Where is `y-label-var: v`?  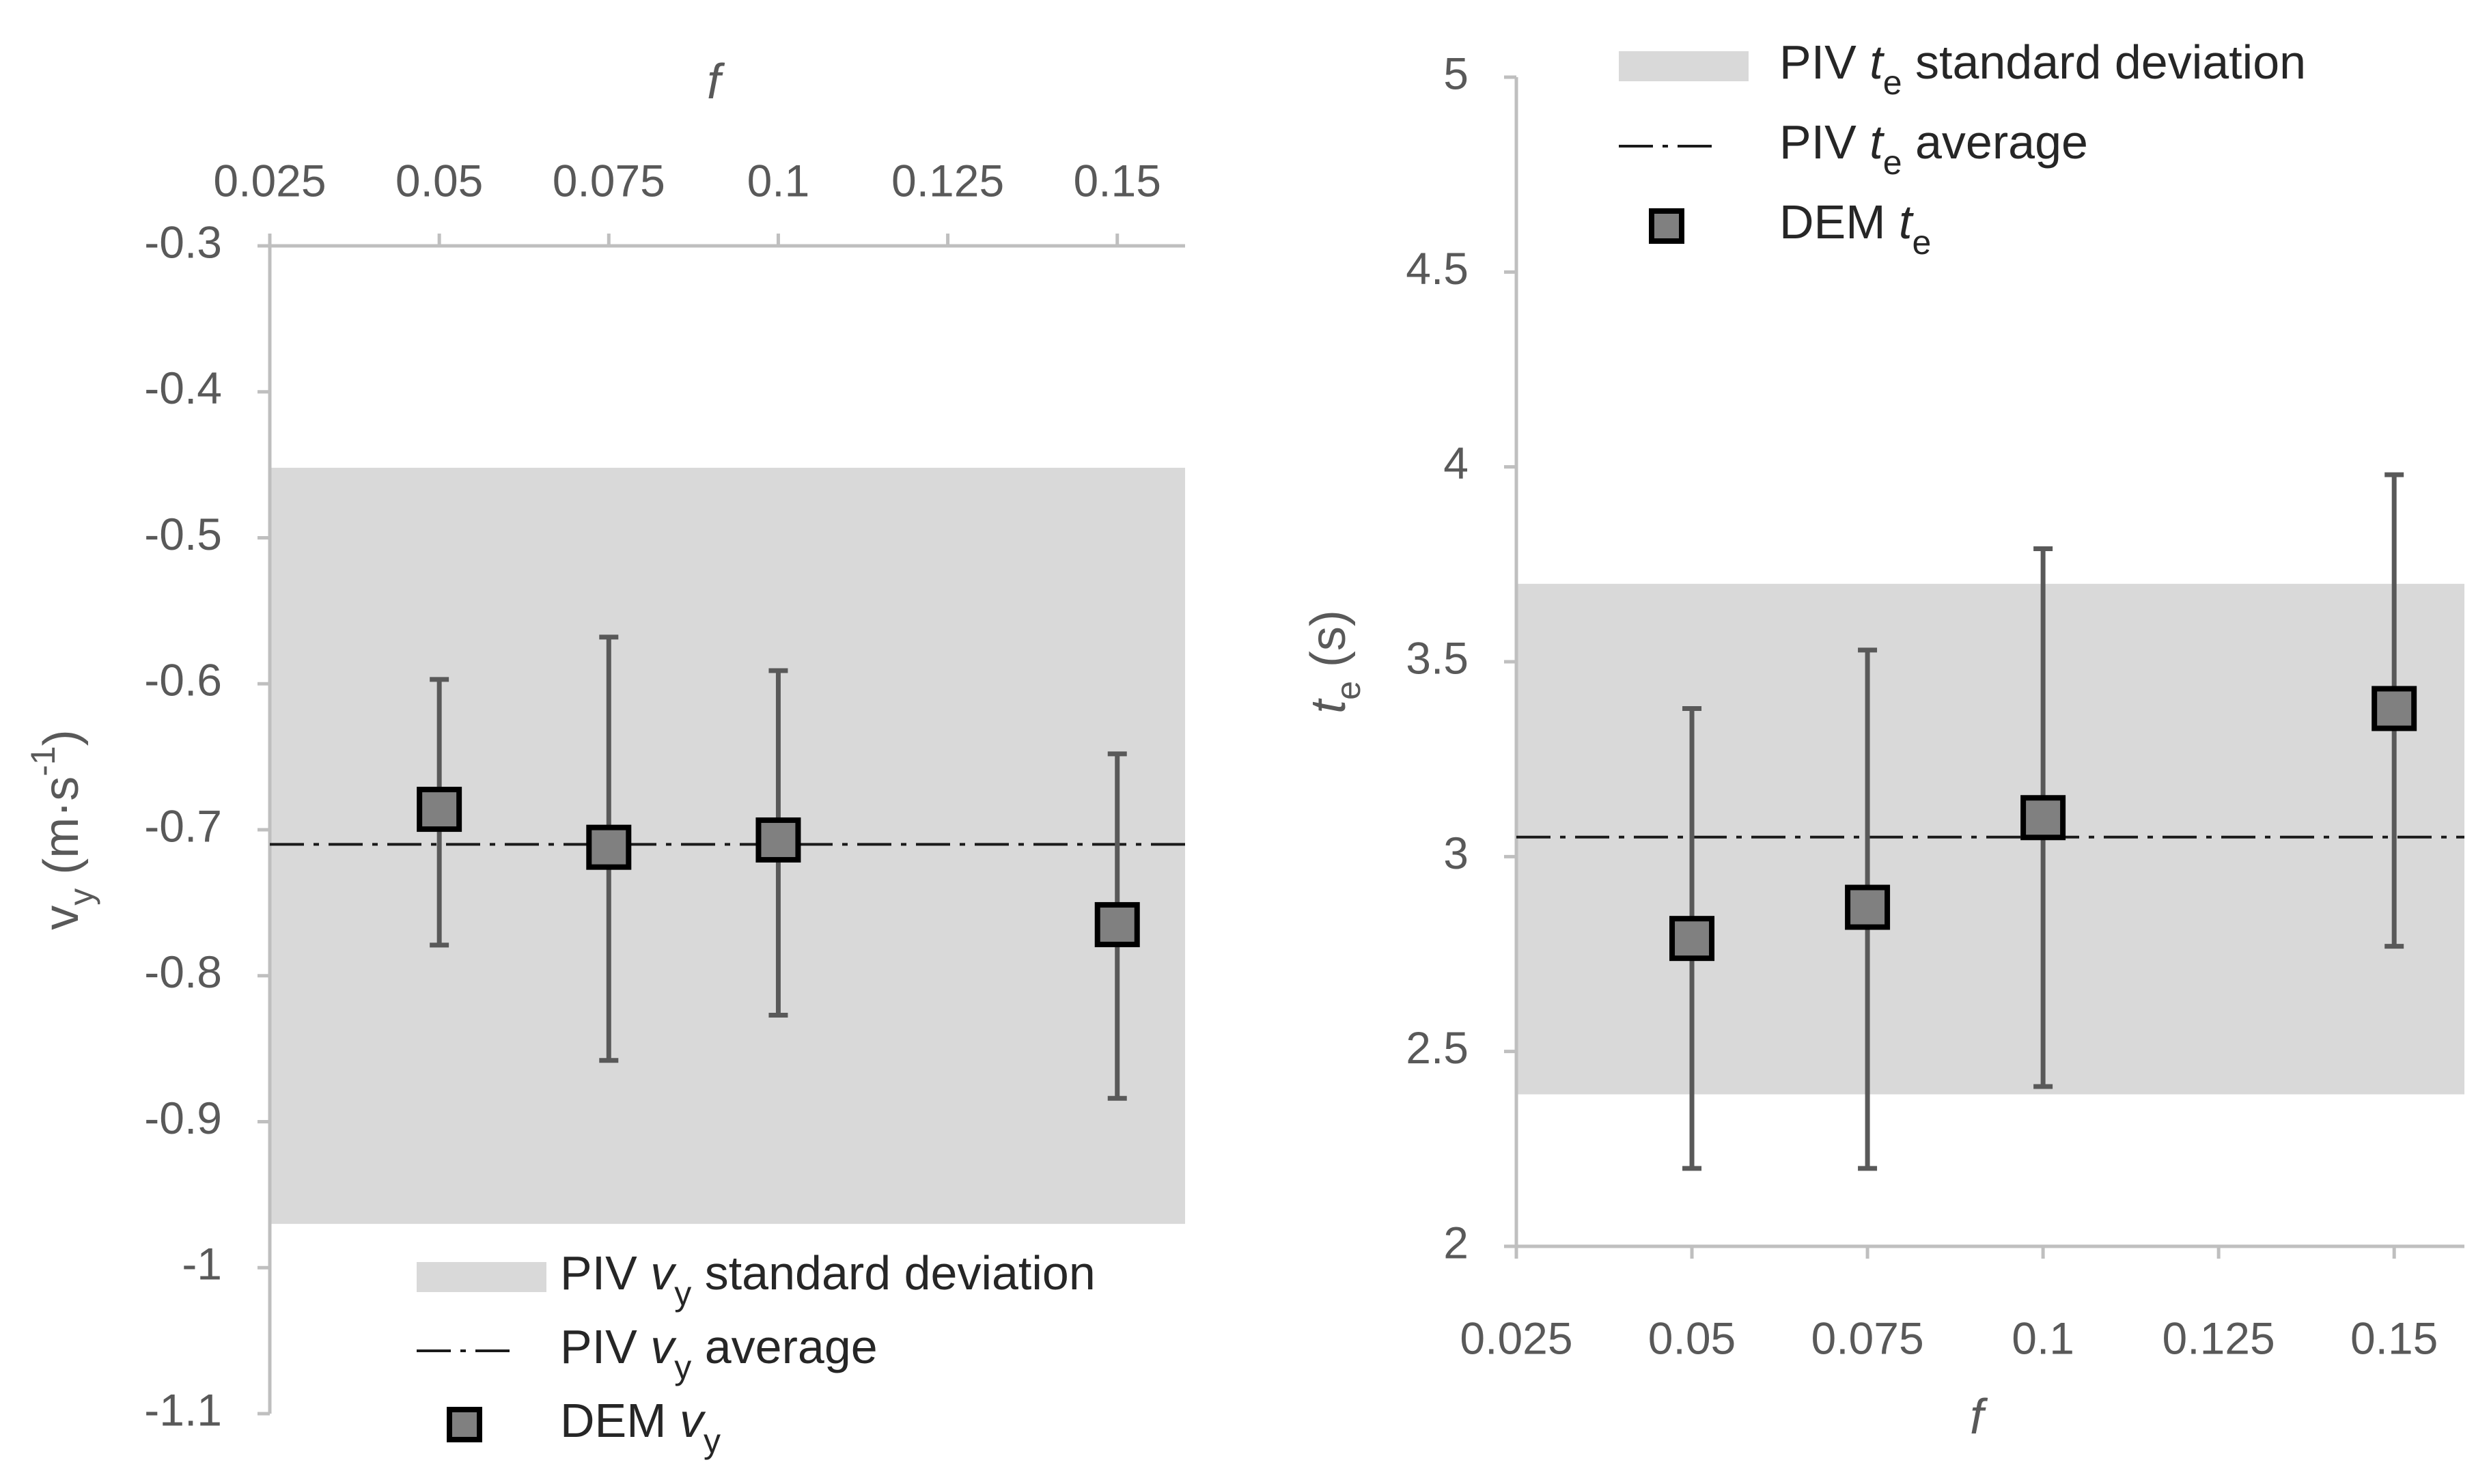
y-label-var: v is located at coordinates (61, 918).